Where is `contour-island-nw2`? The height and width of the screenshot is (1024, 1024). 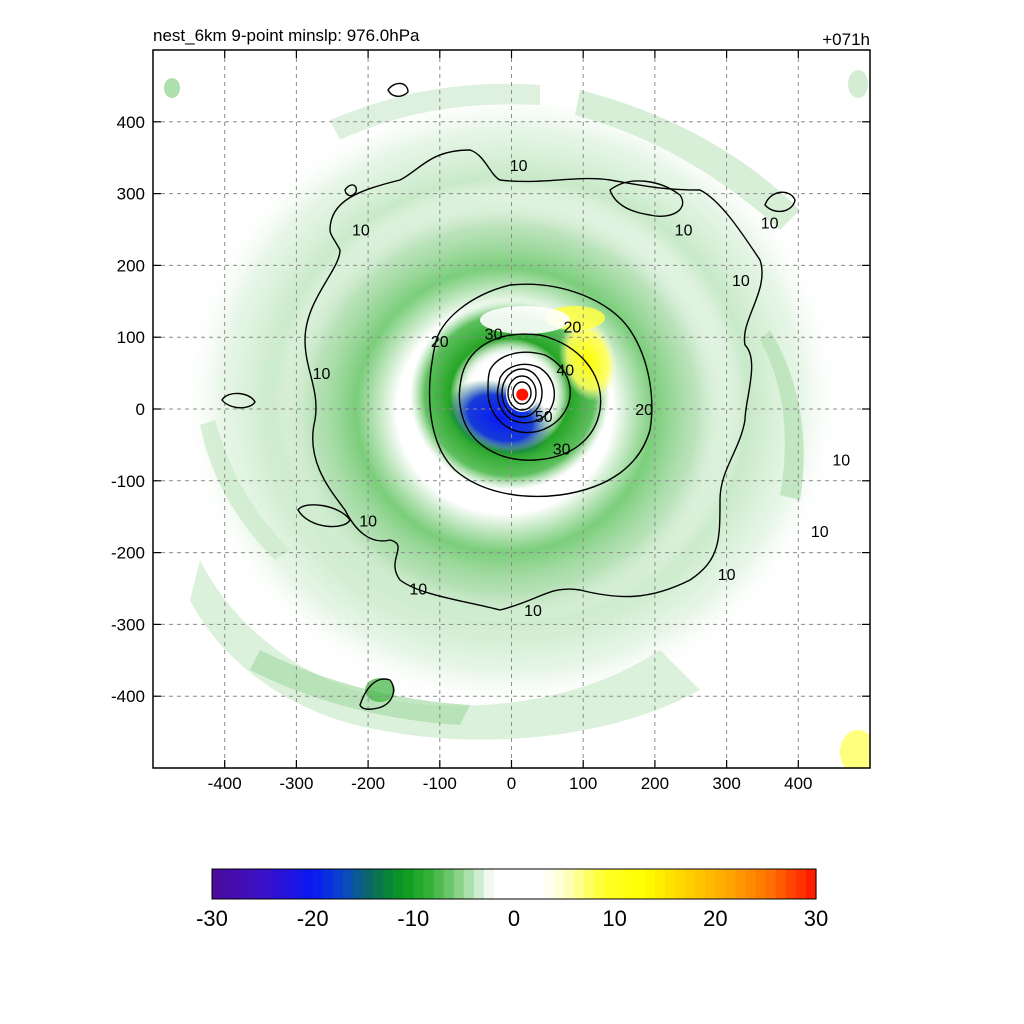 contour-island-nw2 is located at coordinates (351, 190).